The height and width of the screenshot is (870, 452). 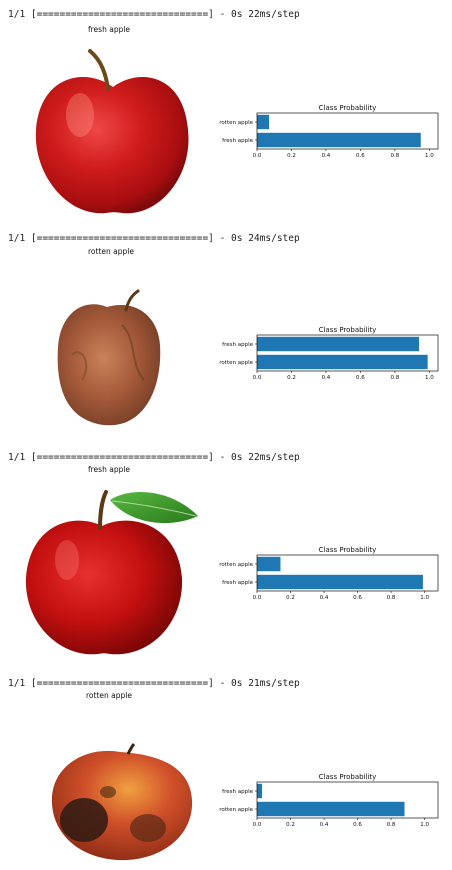 I want to click on rotten-apple-bruised-icon, so click(x=122, y=801).